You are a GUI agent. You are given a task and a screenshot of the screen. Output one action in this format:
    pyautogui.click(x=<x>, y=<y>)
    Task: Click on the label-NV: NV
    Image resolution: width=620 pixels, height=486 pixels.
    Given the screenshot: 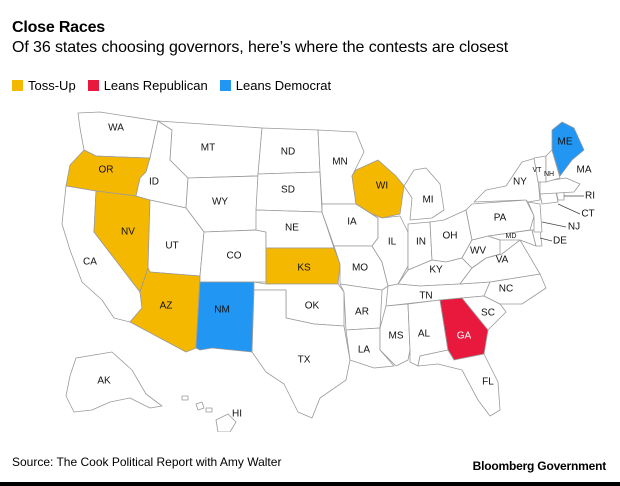 What is the action you would take?
    pyautogui.click(x=128, y=232)
    